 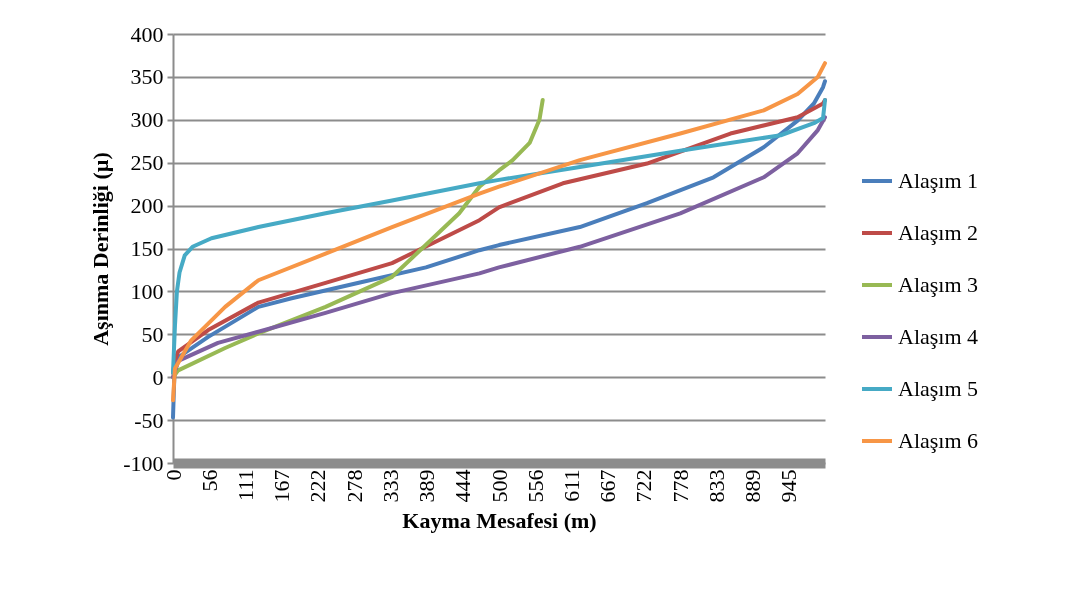 What do you see at coordinates (147, 163) in the screenshot?
I see `y-tick-label: 250` at bounding box center [147, 163].